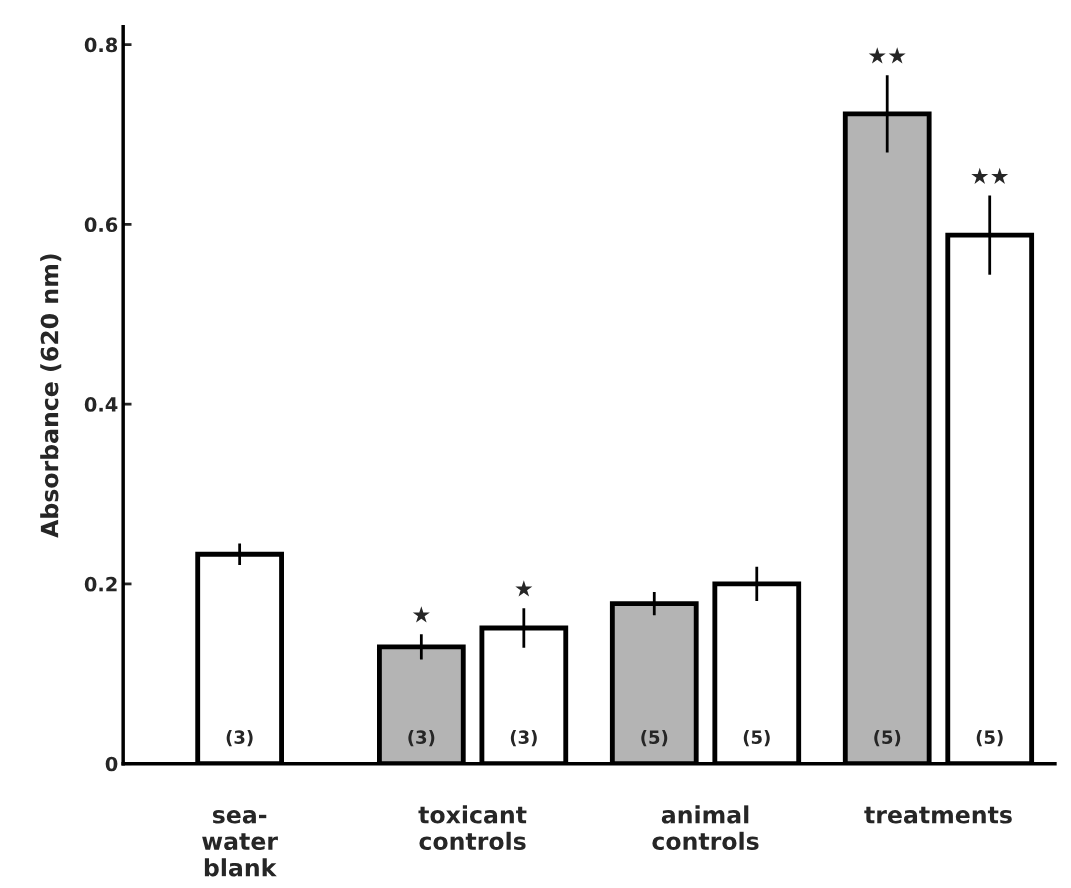 The height and width of the screenshot is (888, 1071). What do you see at coordinates (101, 225) in the screenshot?
I see `y-tick-label: 0.6` at bounding box center [101, 225].